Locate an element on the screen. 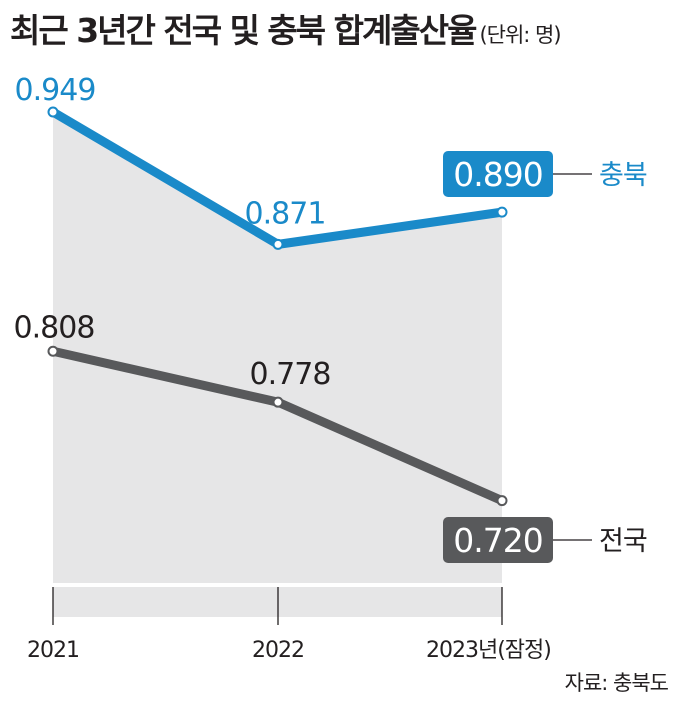 The height and width of the screenshot is (703, 680). x-tick-label-1: 2022 is located at coordinates (278, 650).